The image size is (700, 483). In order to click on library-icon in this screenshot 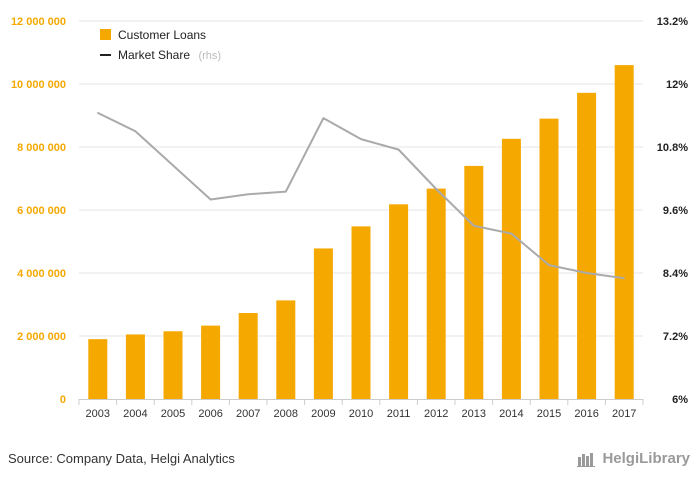, I will do `click(586, 459)`.